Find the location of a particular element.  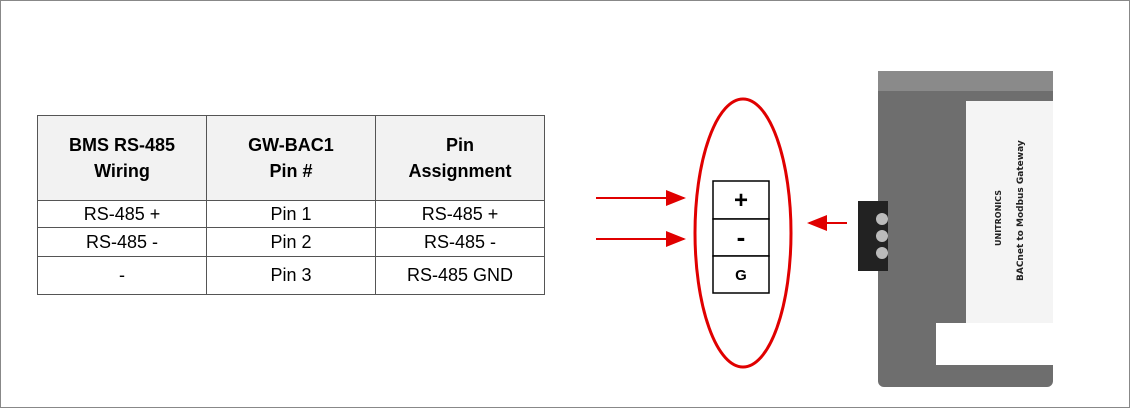

header-cell: GW-BAC1 Pin # is located at coordinates (291, 158).